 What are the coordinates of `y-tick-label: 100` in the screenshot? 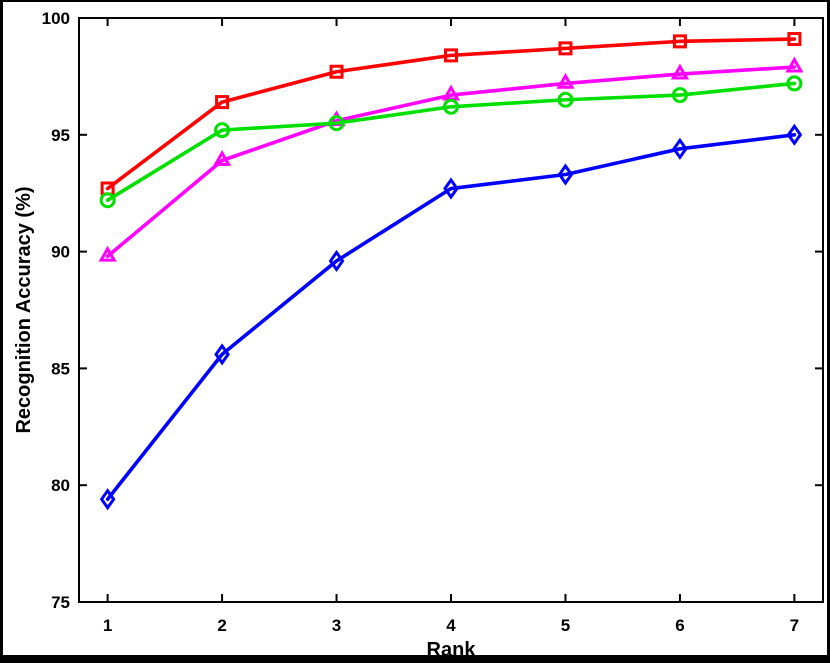 It's located at (56, 18).